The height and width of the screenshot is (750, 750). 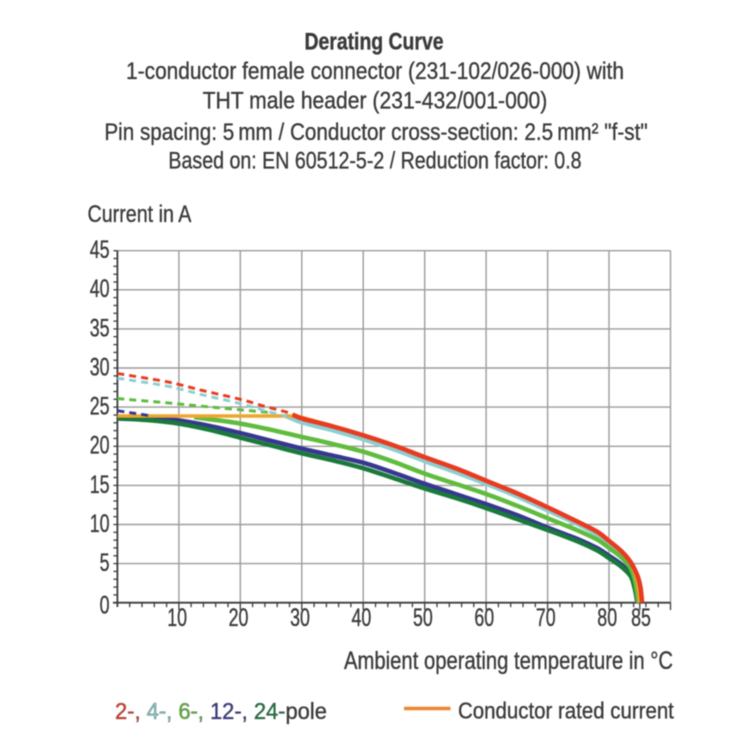 What do you see at coordinates (641, 617) in the screenshot?
I see `svg-text: 85` at bounding box center [641, 617].